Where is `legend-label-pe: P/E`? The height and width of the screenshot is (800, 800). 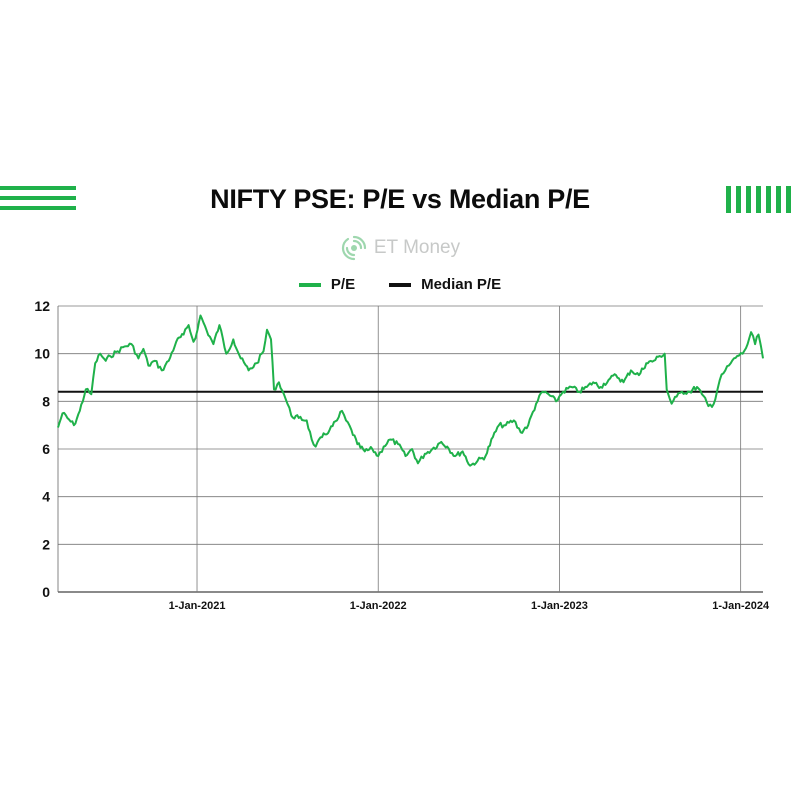 legend-label-pe: P/E is located at coordinates (343, 284).